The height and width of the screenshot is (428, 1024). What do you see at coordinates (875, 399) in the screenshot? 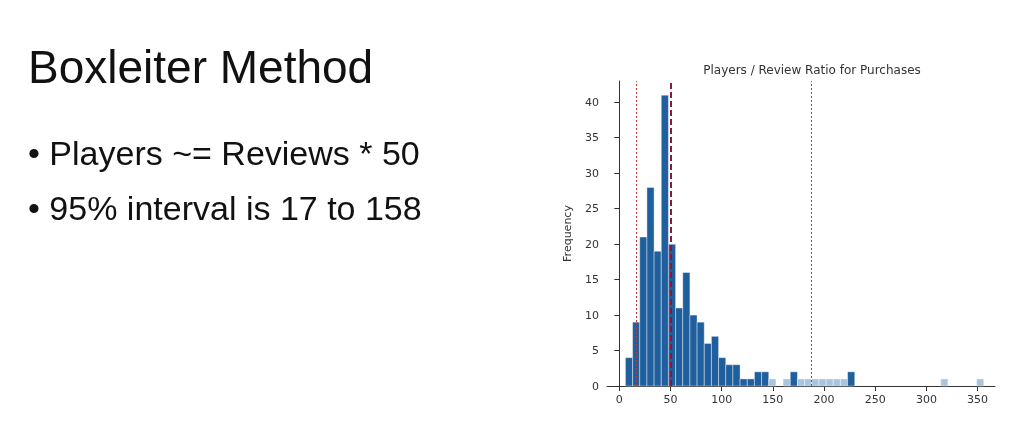
I see `x-tick-label: 250` at bounding box center [875, 399].